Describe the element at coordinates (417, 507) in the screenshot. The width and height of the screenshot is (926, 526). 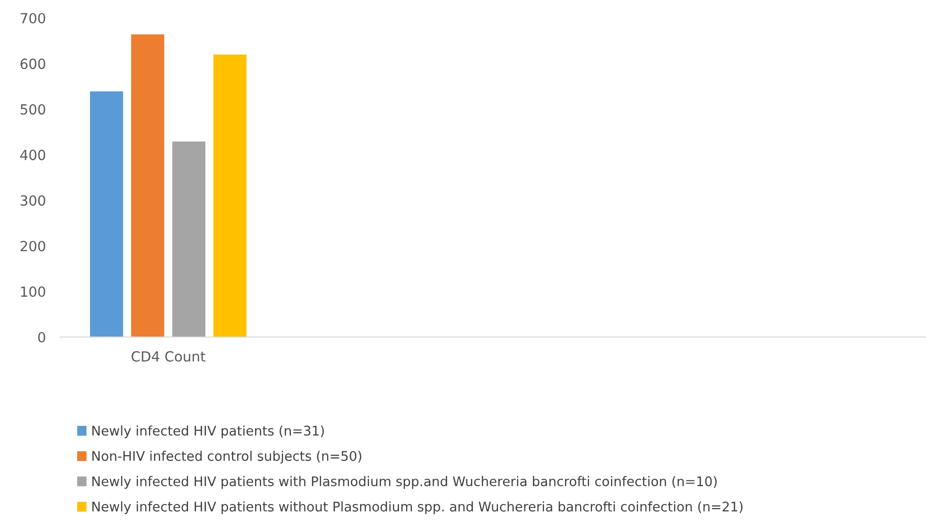
I see `legend-label: Newly infected HIV patients without Plasmodium spp. and Wuchereria bancrofti coinfection (n=21)` at that location.